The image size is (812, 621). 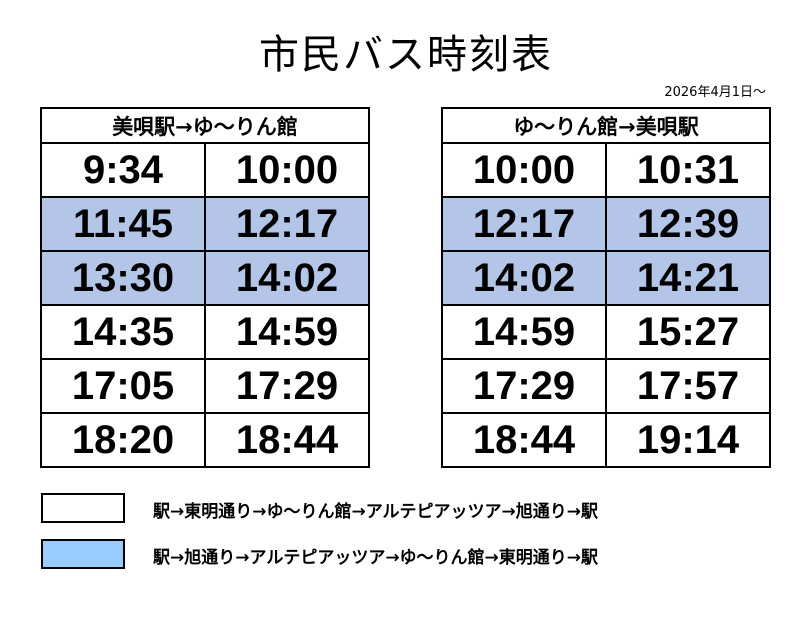 I want to click on title: 市民バス時刻表, so click(x=406, y=55).